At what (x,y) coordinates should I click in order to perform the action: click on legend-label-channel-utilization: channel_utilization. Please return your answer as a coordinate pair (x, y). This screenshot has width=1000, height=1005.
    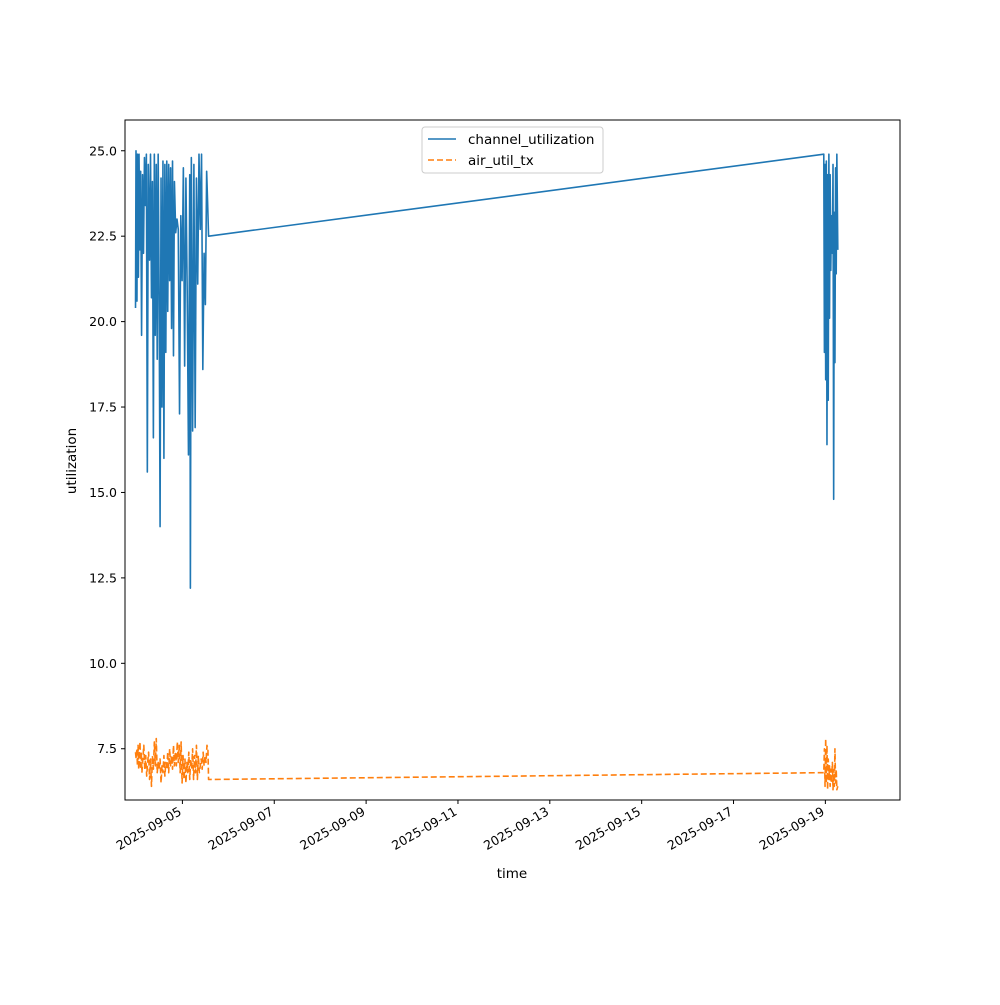
    Looking at the image, I should click on (531, 140).